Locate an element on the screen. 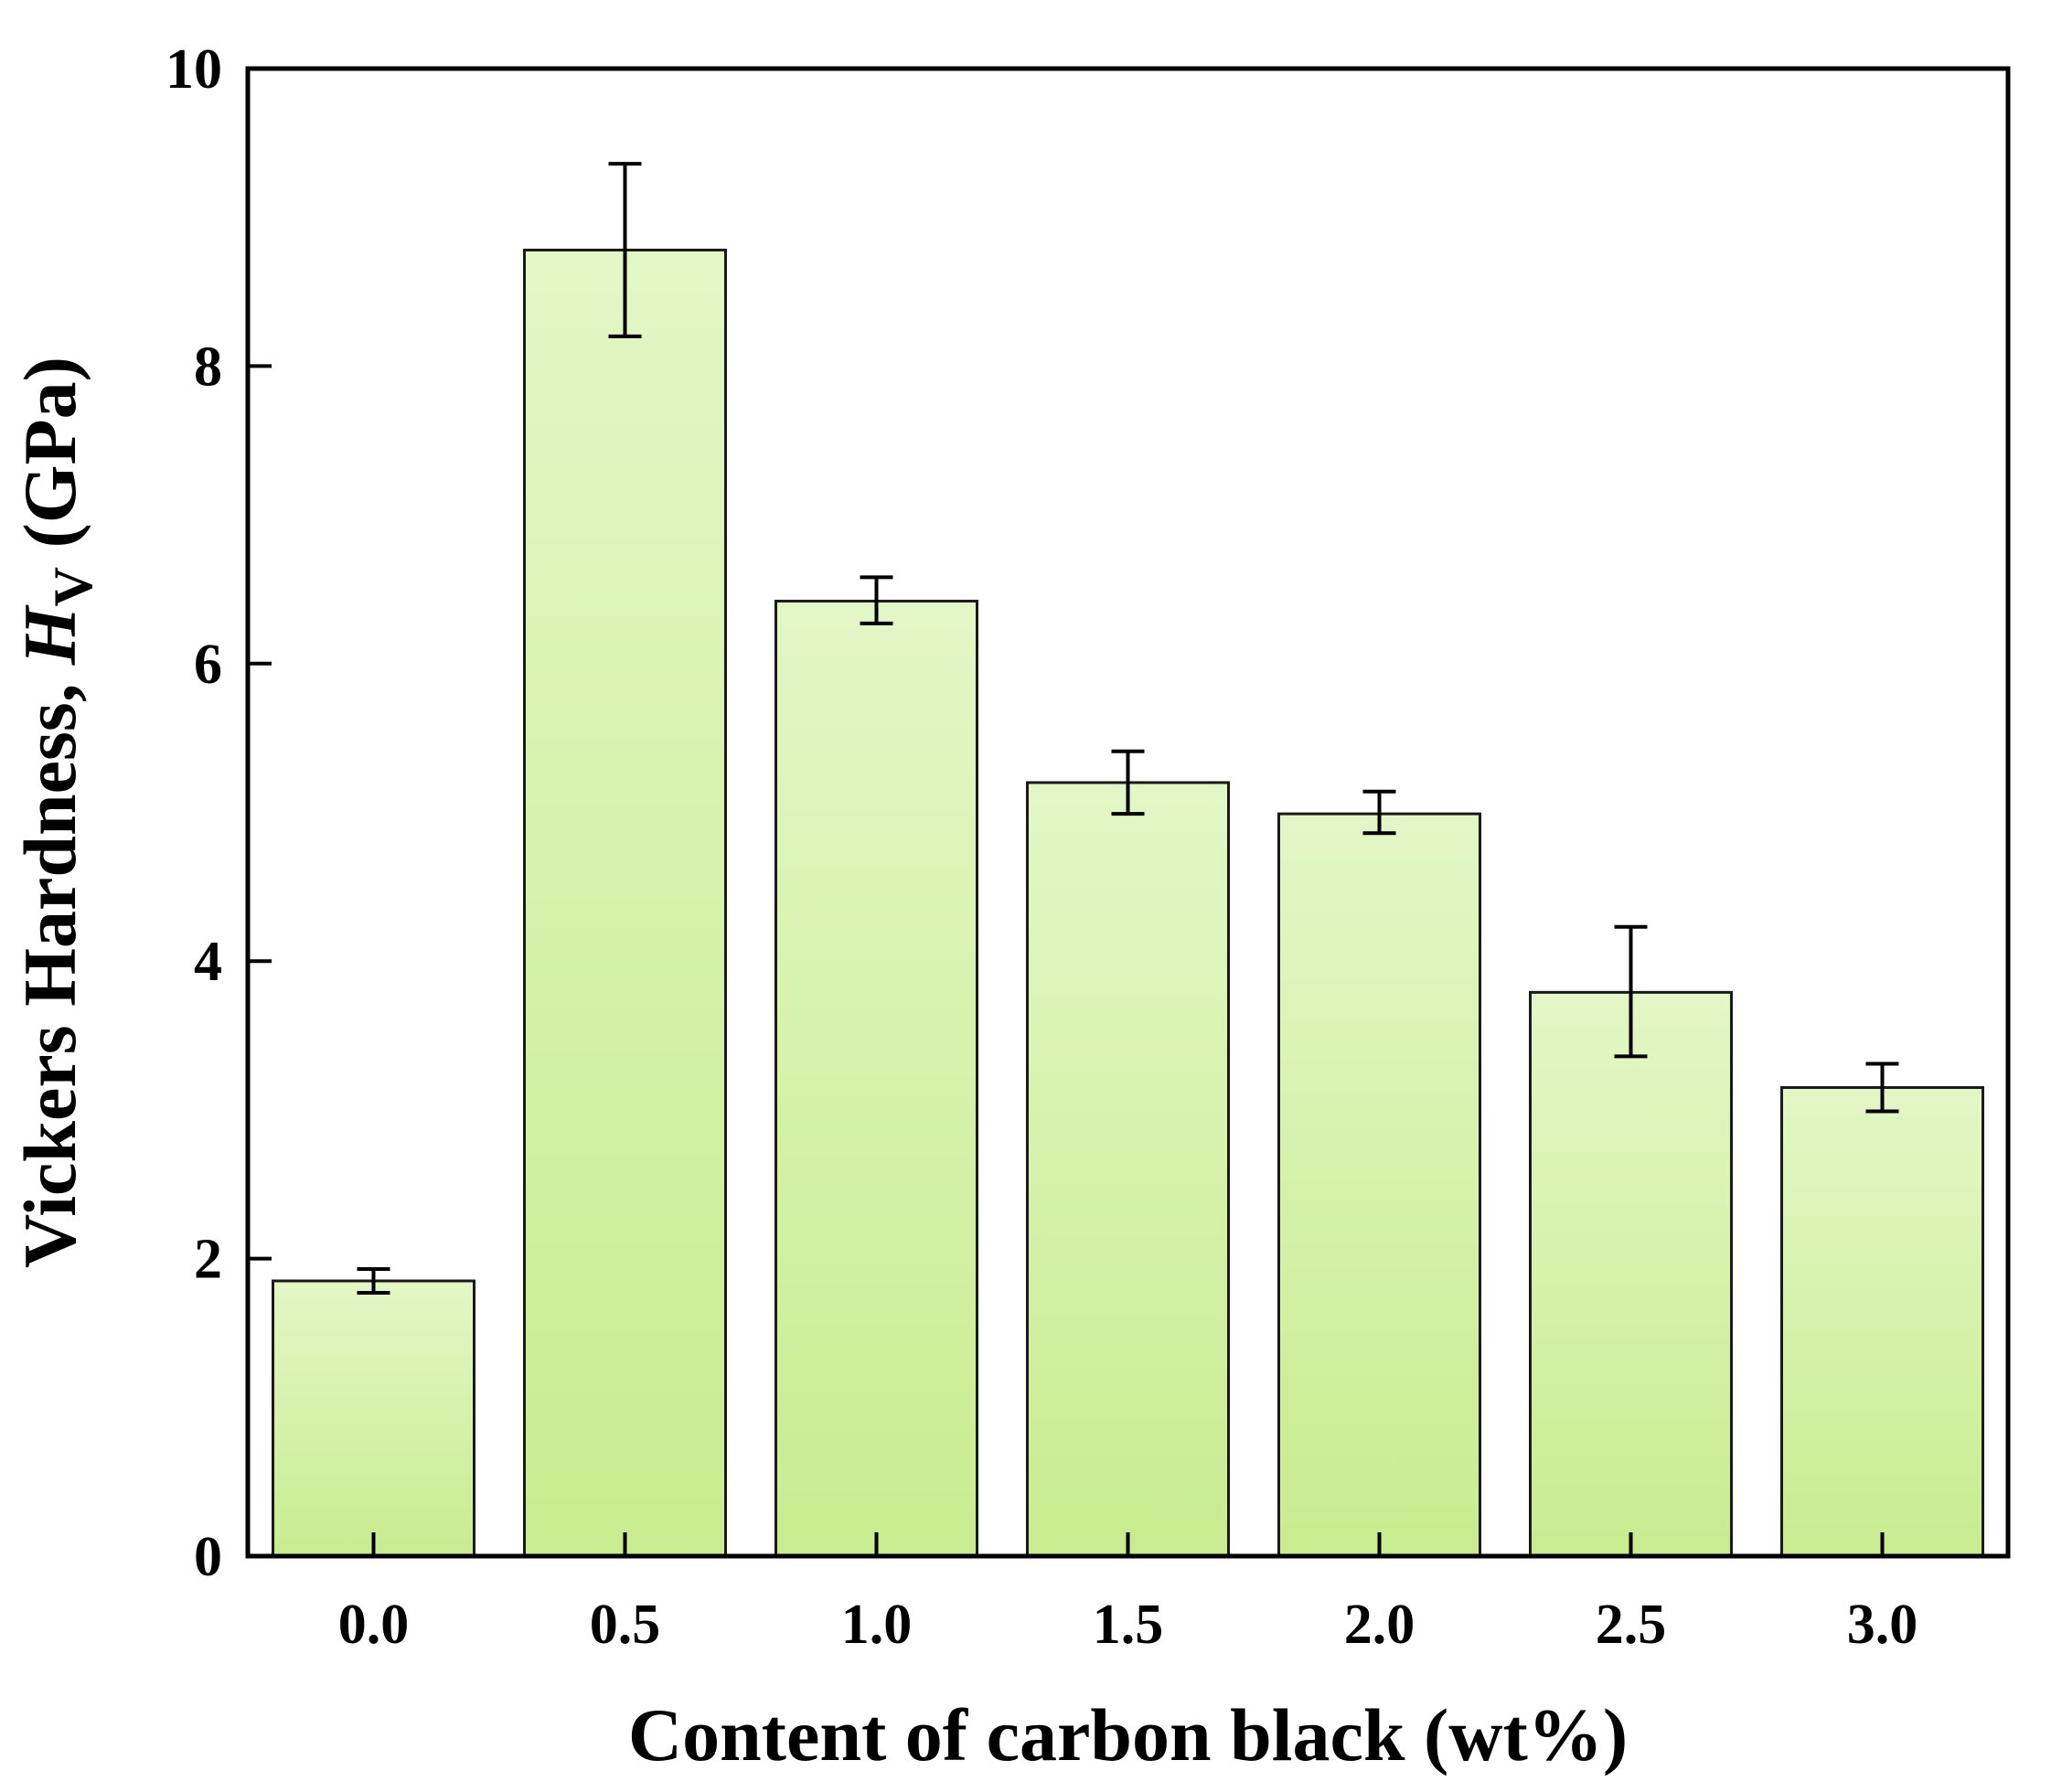 The width and height of the screenshot is (2051, 1792). bar-3.0 is located at coordinates (1882, 1321).